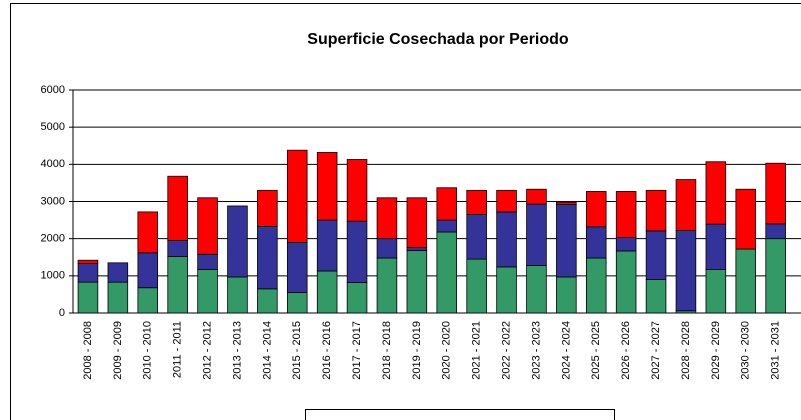 The image size is (801, 420). What do you see at coordinates (88, 350) in the screenshot?
I see `x-tick-label: 2008 - 2008` at bounding box center [88, 350].